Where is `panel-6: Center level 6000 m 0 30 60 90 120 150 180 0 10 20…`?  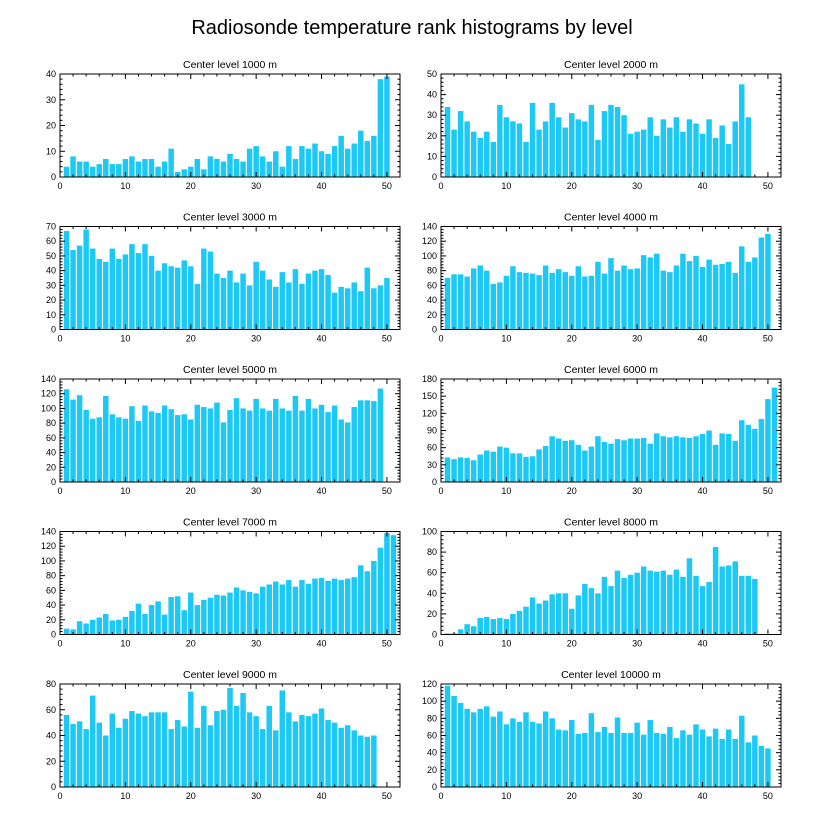 panel-6: Center level 6000 m 0 30 60 90 120 150 180 0 10 20… is located at coordinates (602, 430).